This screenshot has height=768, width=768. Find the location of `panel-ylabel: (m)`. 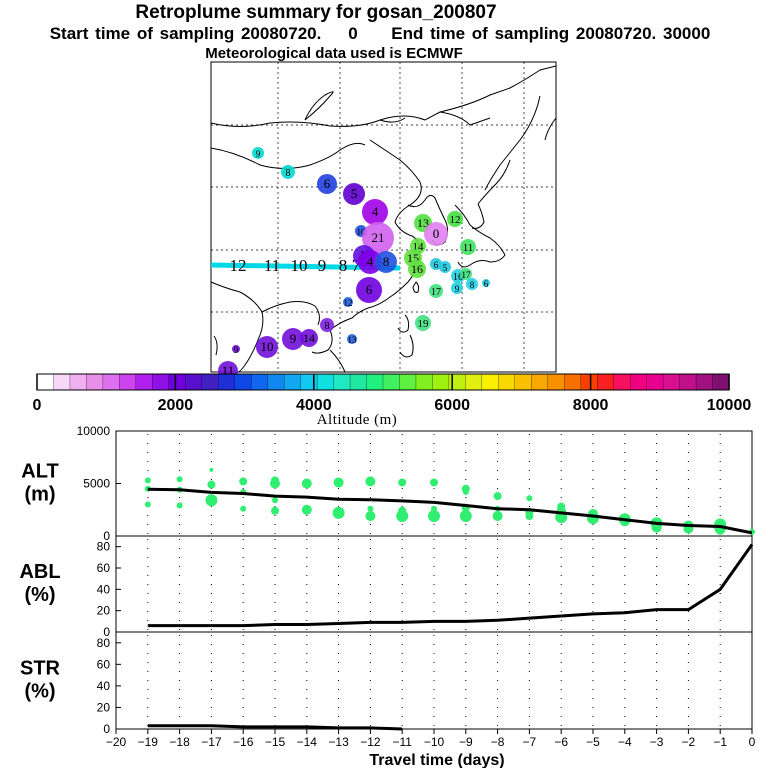

panel-ylabel: (m) is located at coordinates (39, 495).